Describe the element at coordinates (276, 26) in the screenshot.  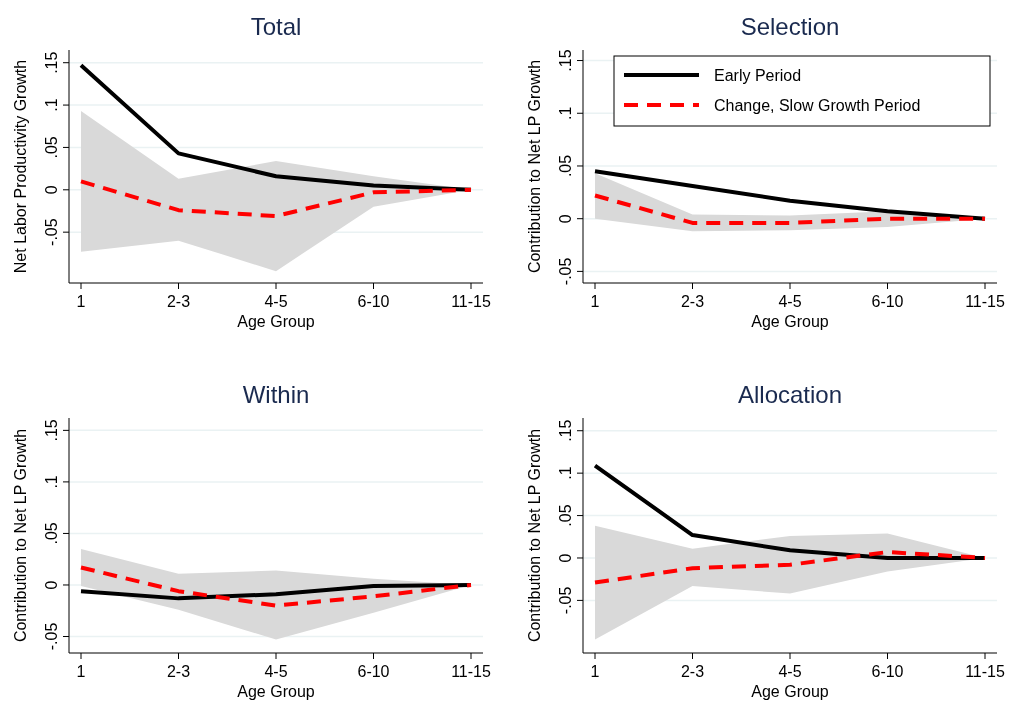
I see `chart-title: Total` at that location.